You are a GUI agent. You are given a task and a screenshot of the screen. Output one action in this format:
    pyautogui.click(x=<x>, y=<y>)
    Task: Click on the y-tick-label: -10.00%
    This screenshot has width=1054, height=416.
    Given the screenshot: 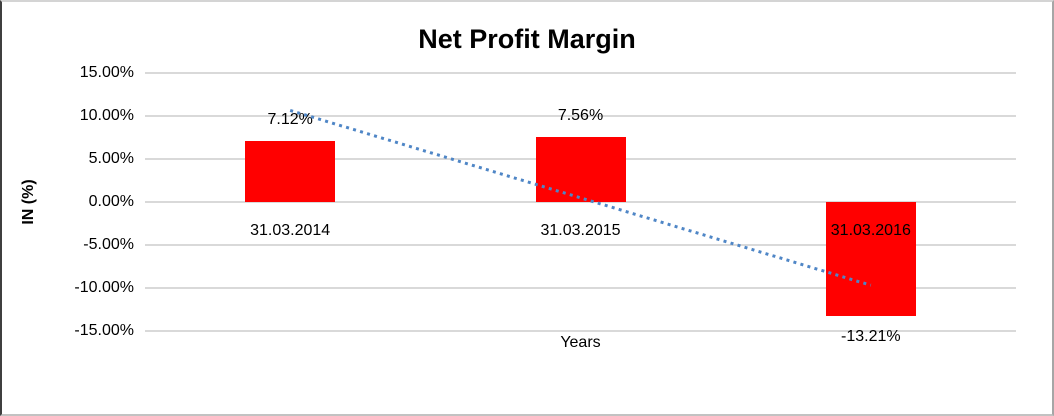 What is the action you would take?
    pyautogui.click(x=104, y=287)
    